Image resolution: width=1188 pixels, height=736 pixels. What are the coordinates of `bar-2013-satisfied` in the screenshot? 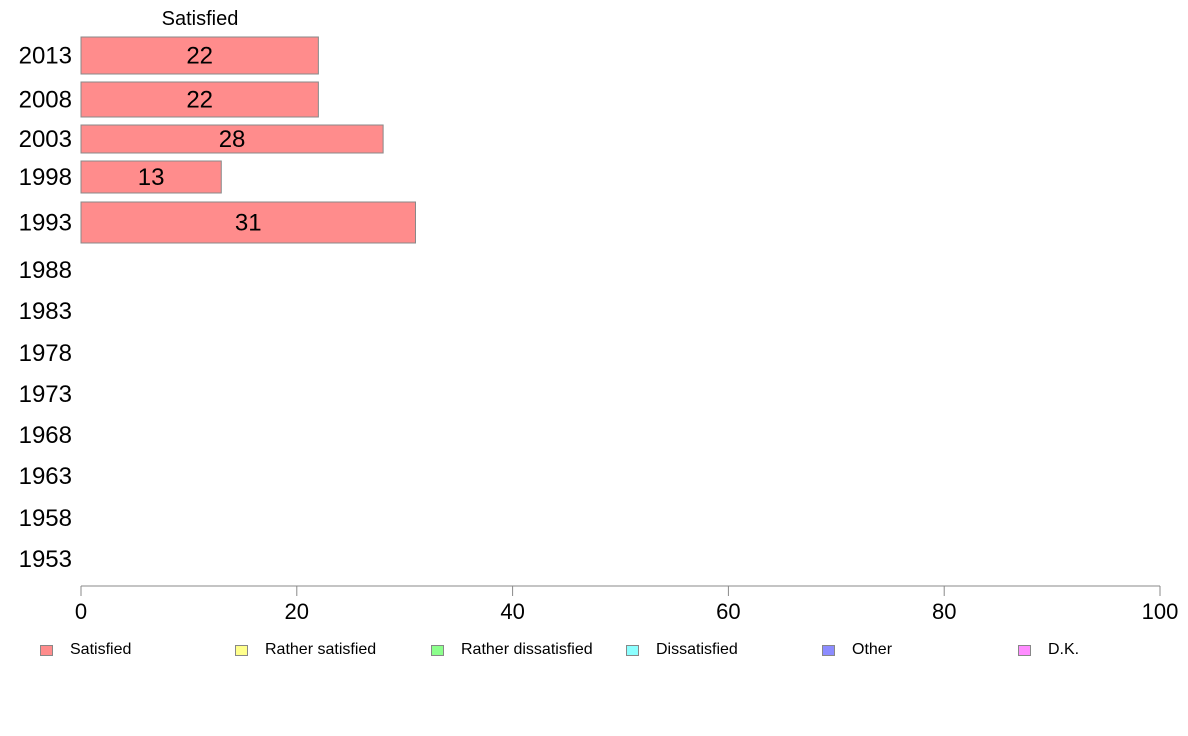 It's located at (199, 55).